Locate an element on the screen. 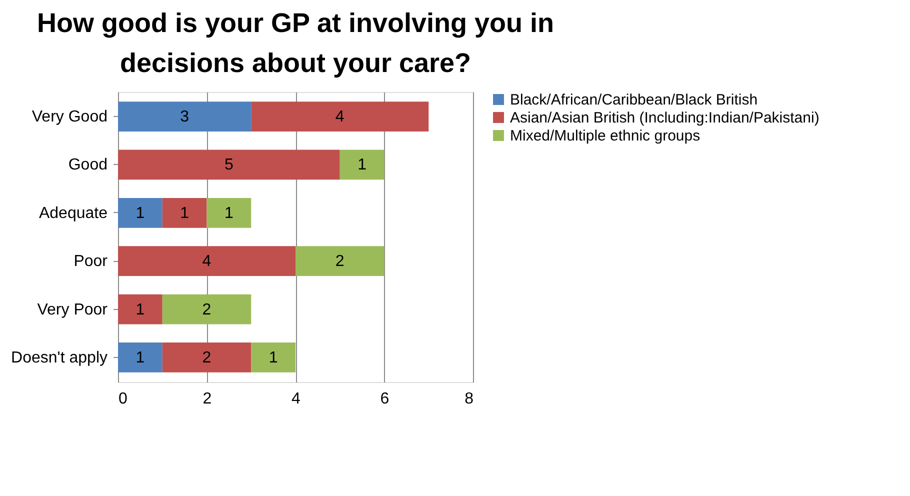 Image resolution: width=910 pixels, height=496 pixels. legend-label: Black/African/Caribbean/Black British is located at coordinates (634, 100).